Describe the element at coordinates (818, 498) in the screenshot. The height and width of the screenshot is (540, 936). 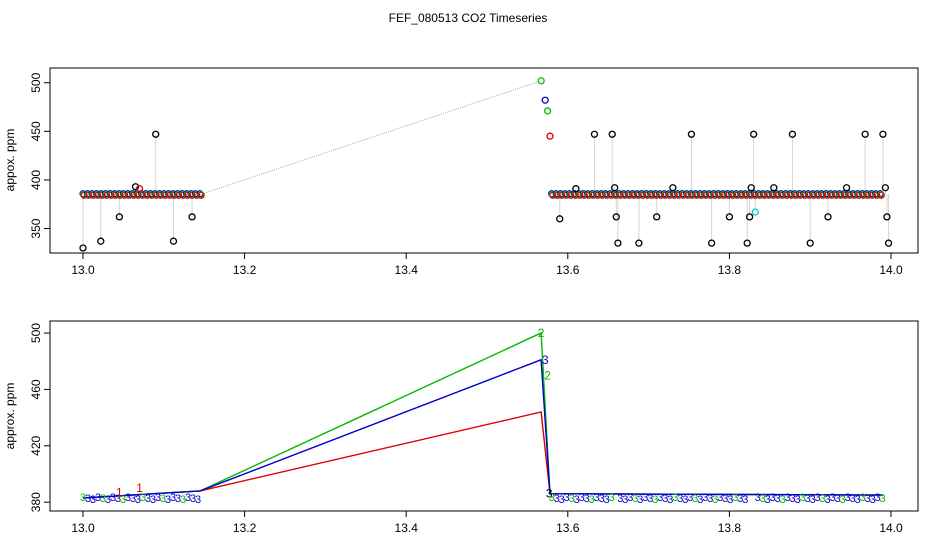
I see `bottom-band-label-75: 3` at that location.